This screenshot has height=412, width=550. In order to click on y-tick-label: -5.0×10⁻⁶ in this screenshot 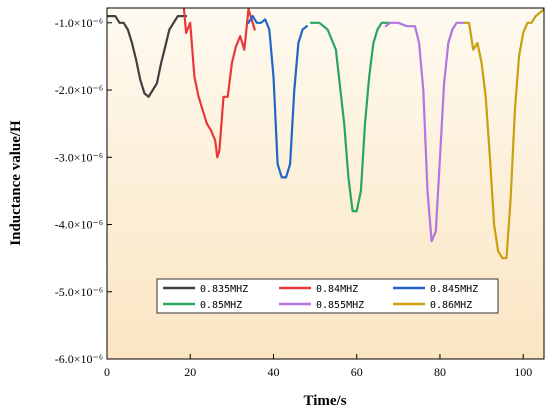, I will do `click(79, 292)`.